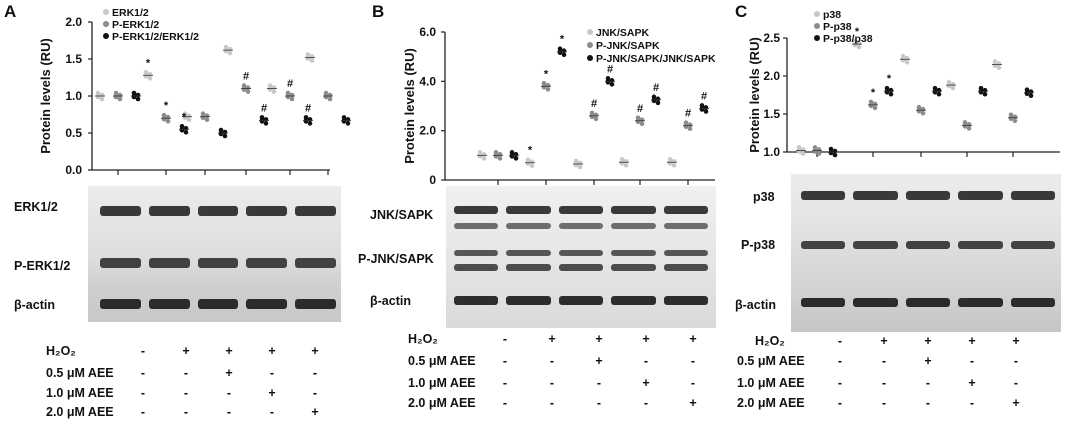  What do you see at coordinates (848, 39) in the screenshot?
I see `legend-label: P-p38/p38` at bounding box center [848, 39].